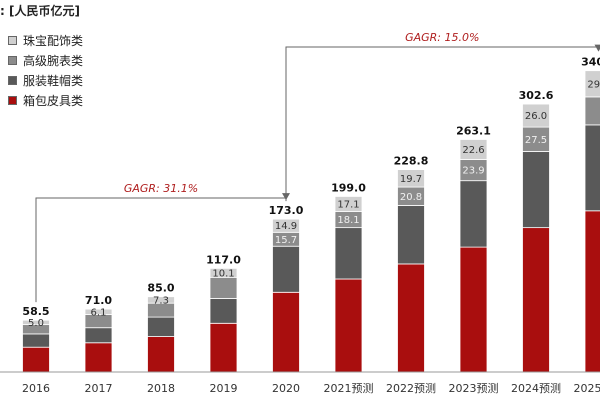 This screenshot has width=600, height=400. I want to click on x-tick-label: 2020, so click(286, 388).